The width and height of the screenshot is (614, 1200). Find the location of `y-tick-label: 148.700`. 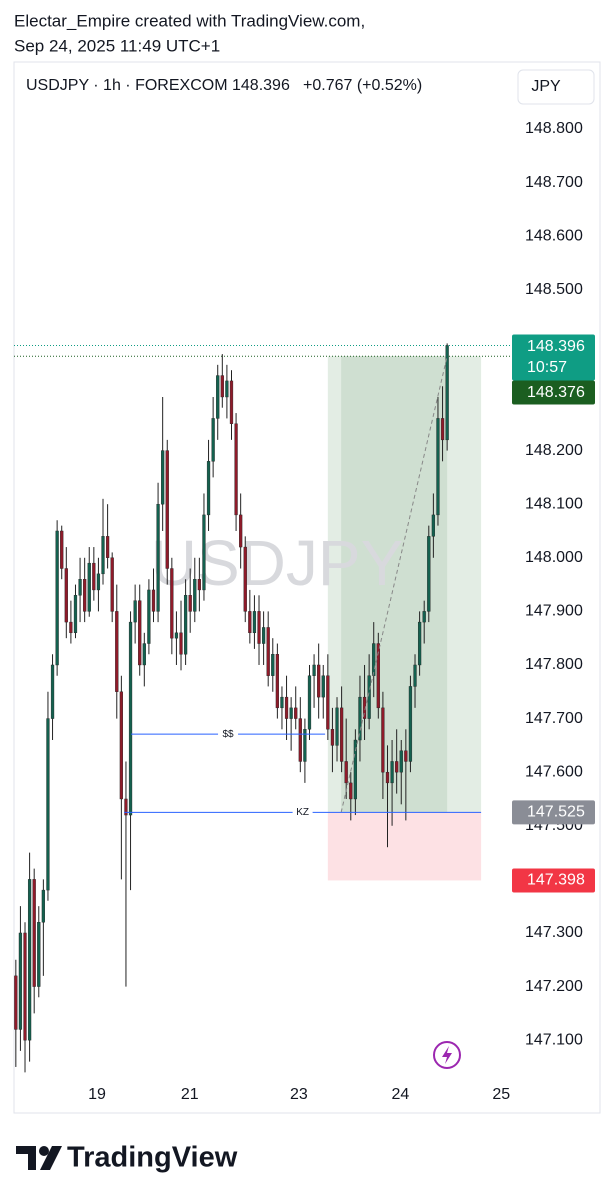

y-tick-label: 148.700 is located at coordinates (554, 182).